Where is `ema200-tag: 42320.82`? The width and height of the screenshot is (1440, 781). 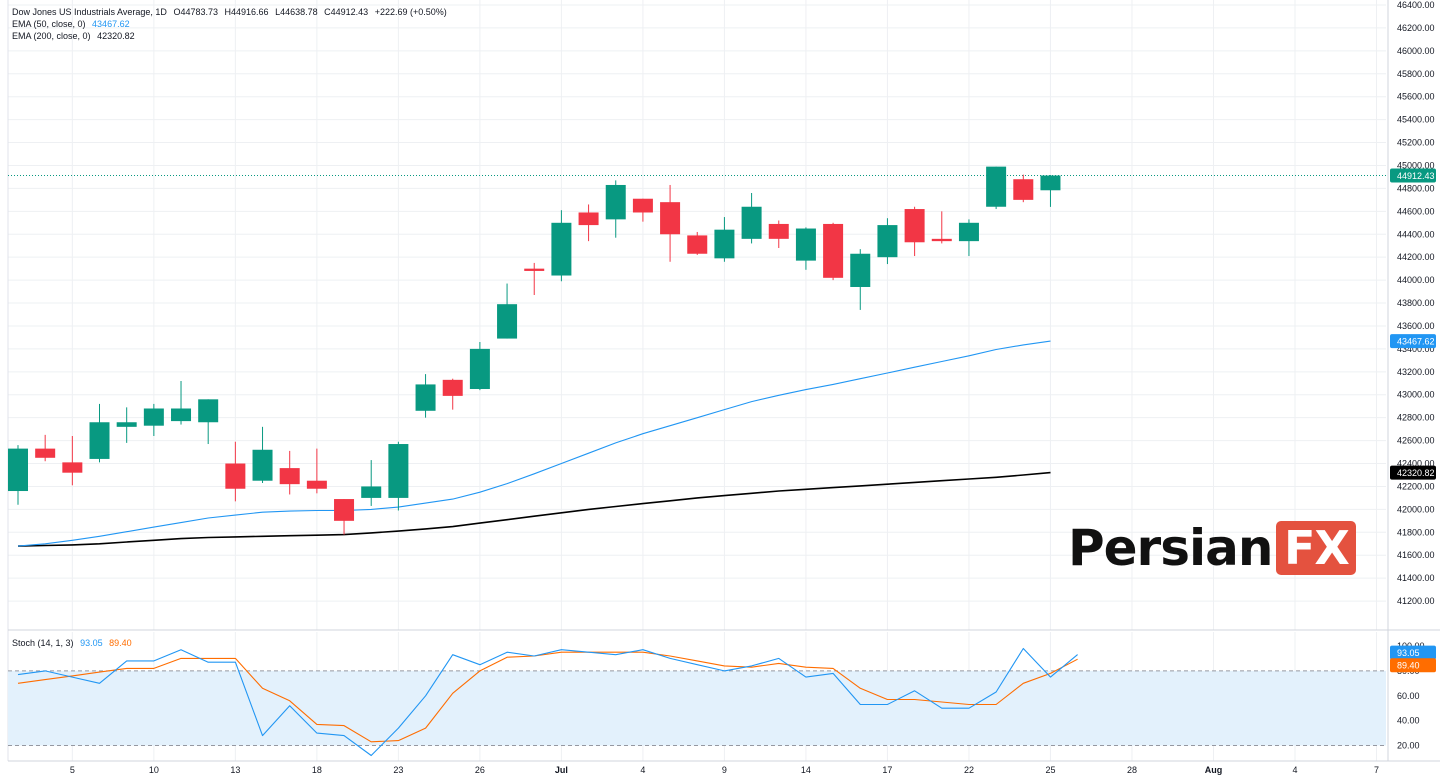 ema200-tag: 42320.82 is located at coordinates (1413, 472).